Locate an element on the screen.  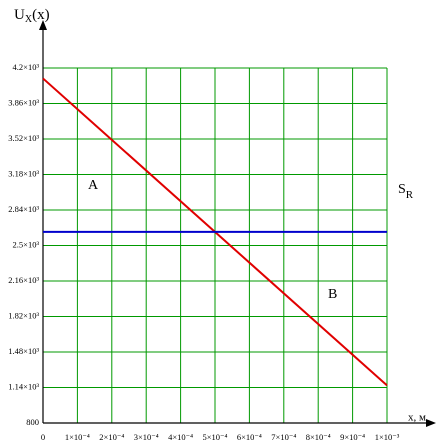
annotation: SR is located at coordinates (406, 191).